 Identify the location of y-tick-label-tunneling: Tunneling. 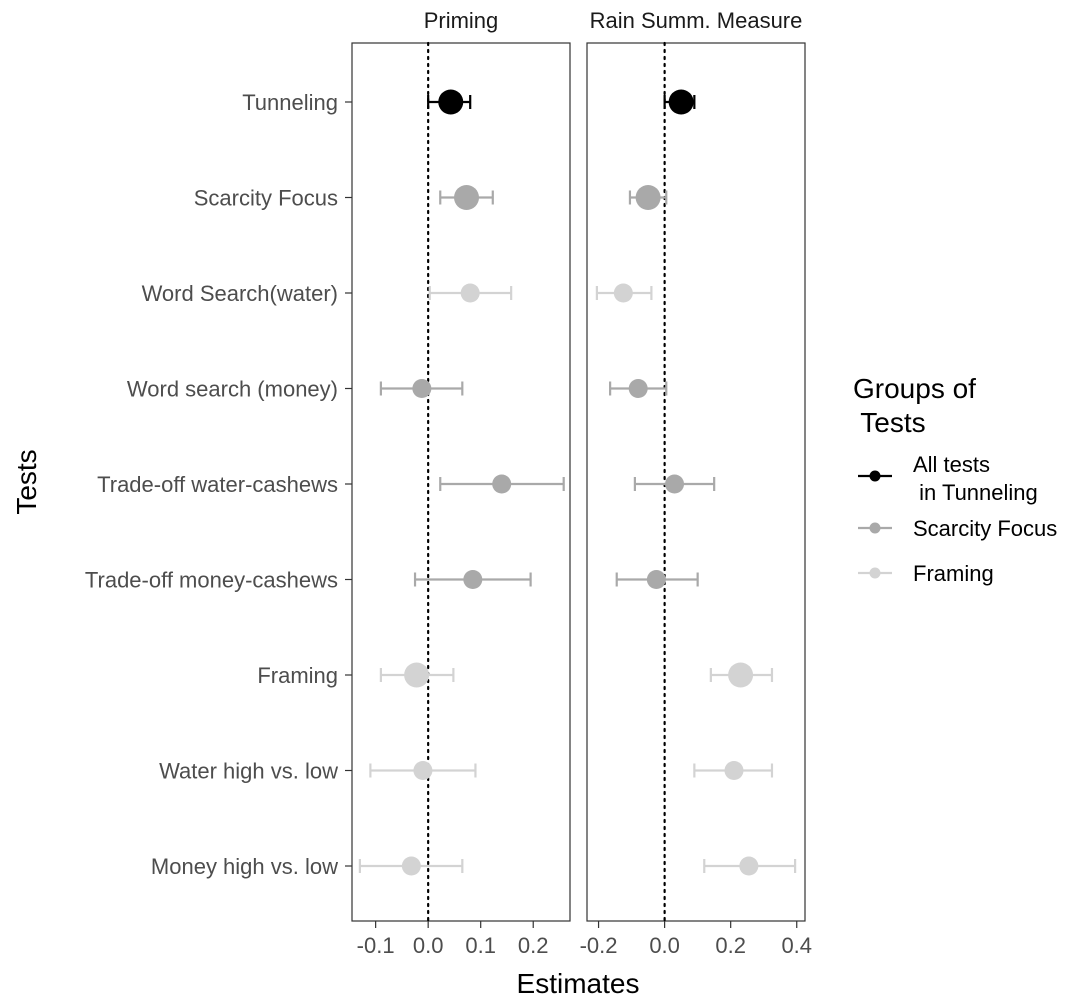
(290, 102).